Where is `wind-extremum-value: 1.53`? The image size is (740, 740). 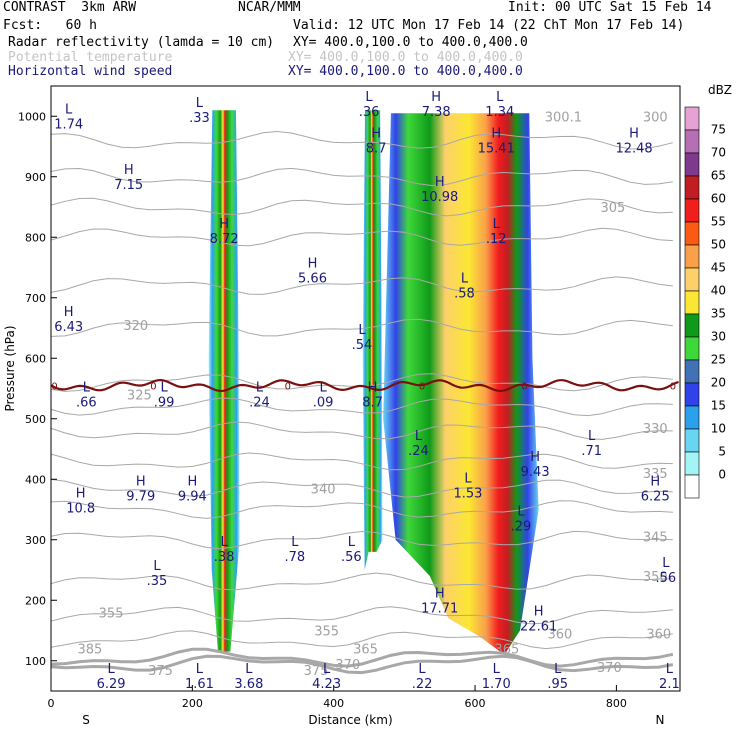
wind-extremum-value: 1.53 is located at coordinates (468, 493).